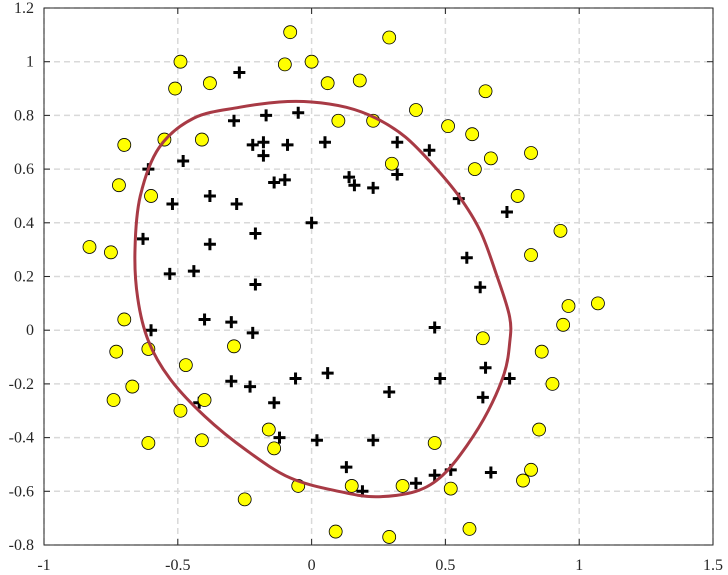  I want to click on y-tick-label: -0.2, so click(21, 384).